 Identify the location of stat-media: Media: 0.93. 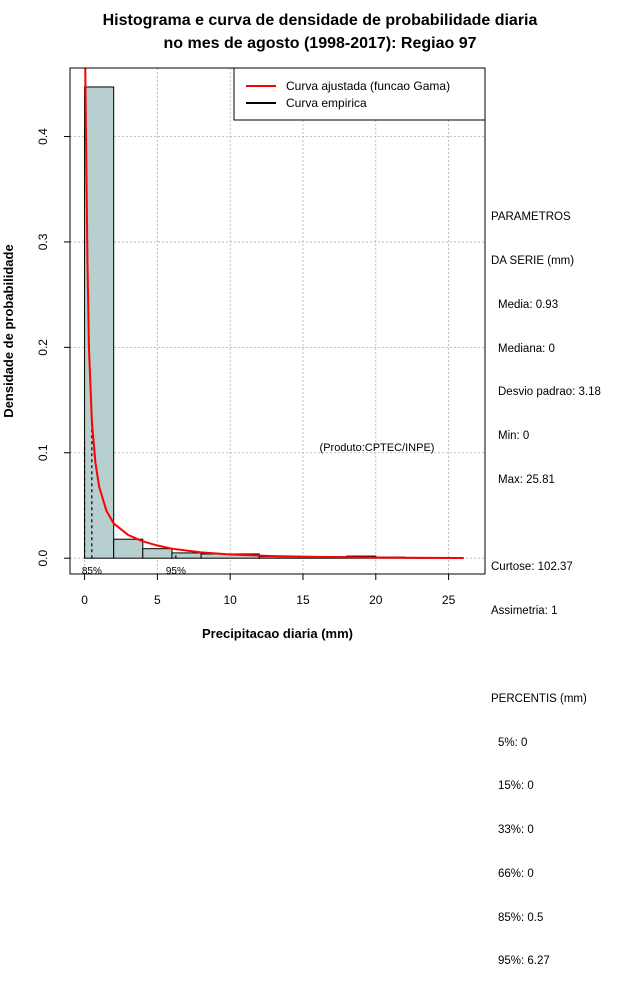
(528, 304).